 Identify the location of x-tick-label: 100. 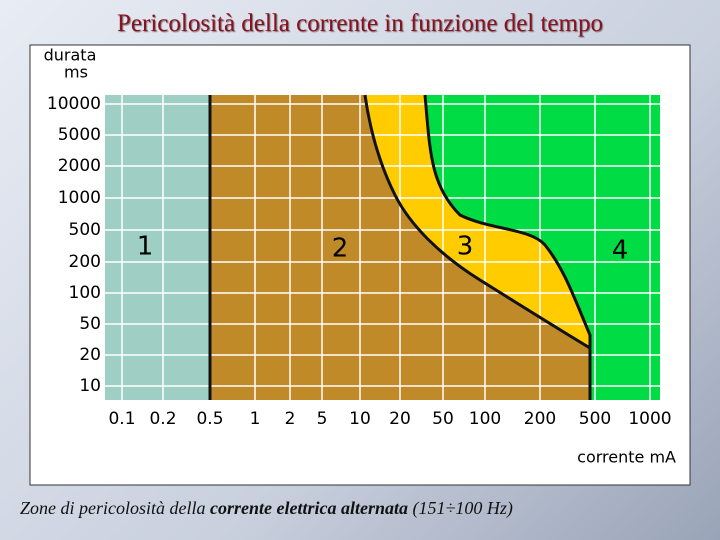
(485, 419).